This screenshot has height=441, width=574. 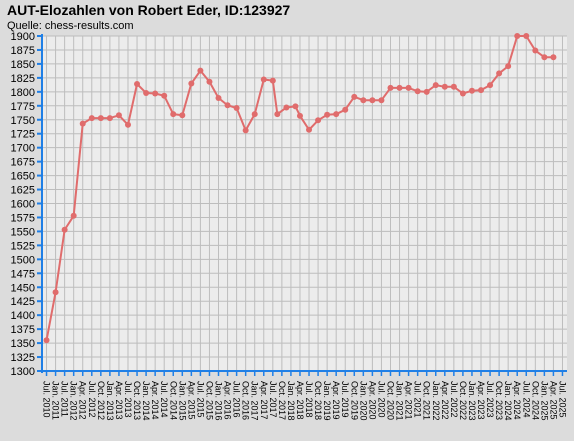 I want to click on y-tick-label: 1350, so click(x=23, y=344).